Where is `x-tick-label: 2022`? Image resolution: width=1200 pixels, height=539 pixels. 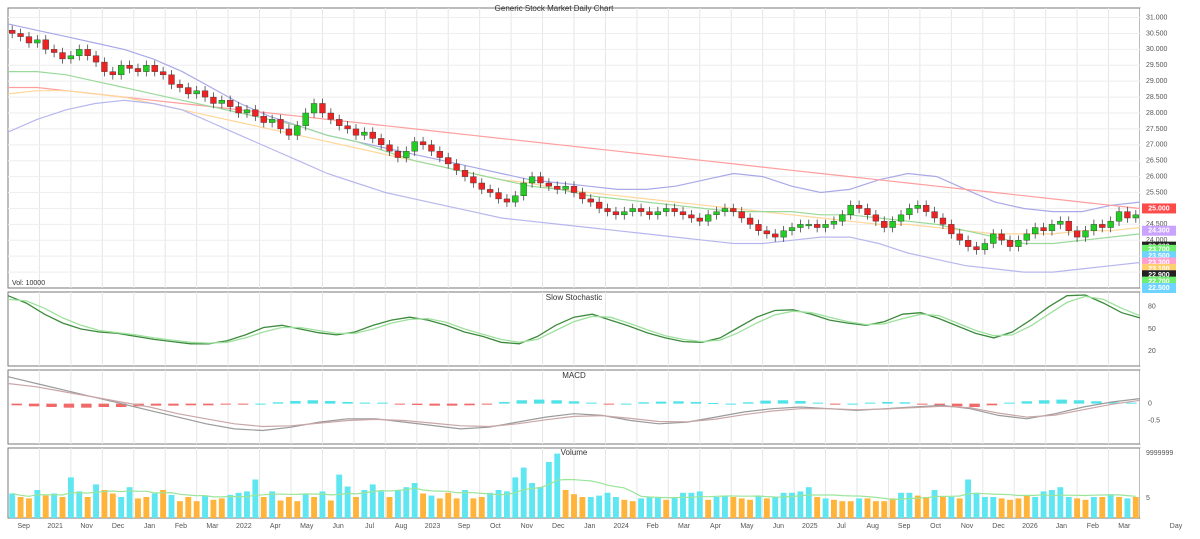 x-tick-label: 2022 is located at coordinates (244, 526).